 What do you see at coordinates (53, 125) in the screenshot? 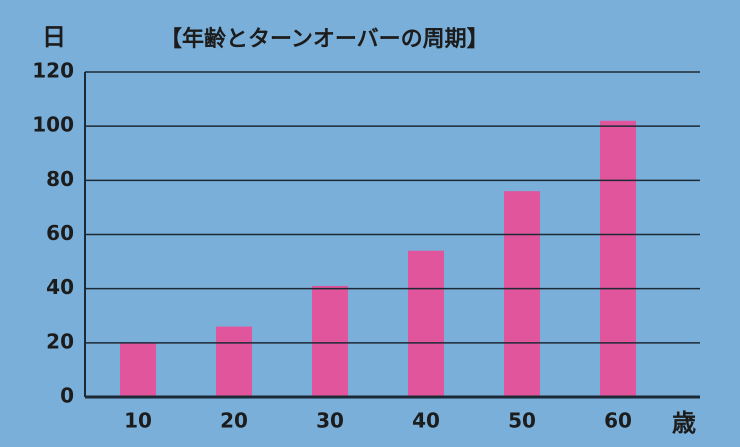
I see `y-tick-label: 100` at bounding box center [53, 125].